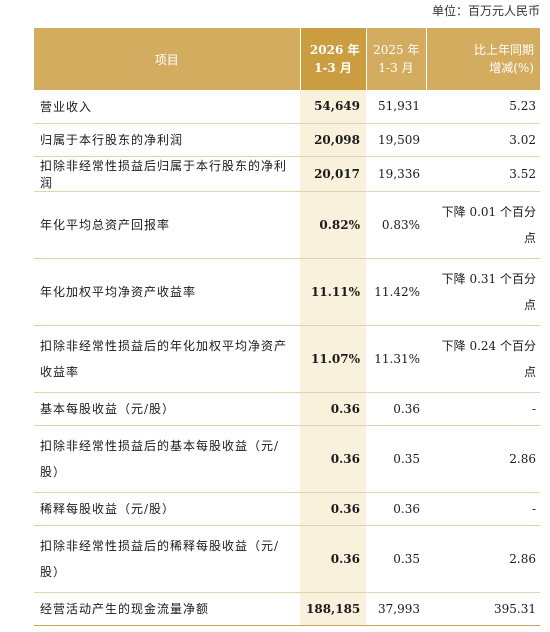  I want to click on row-change: 下降 0.31 个百分 点, so click(483, 292).